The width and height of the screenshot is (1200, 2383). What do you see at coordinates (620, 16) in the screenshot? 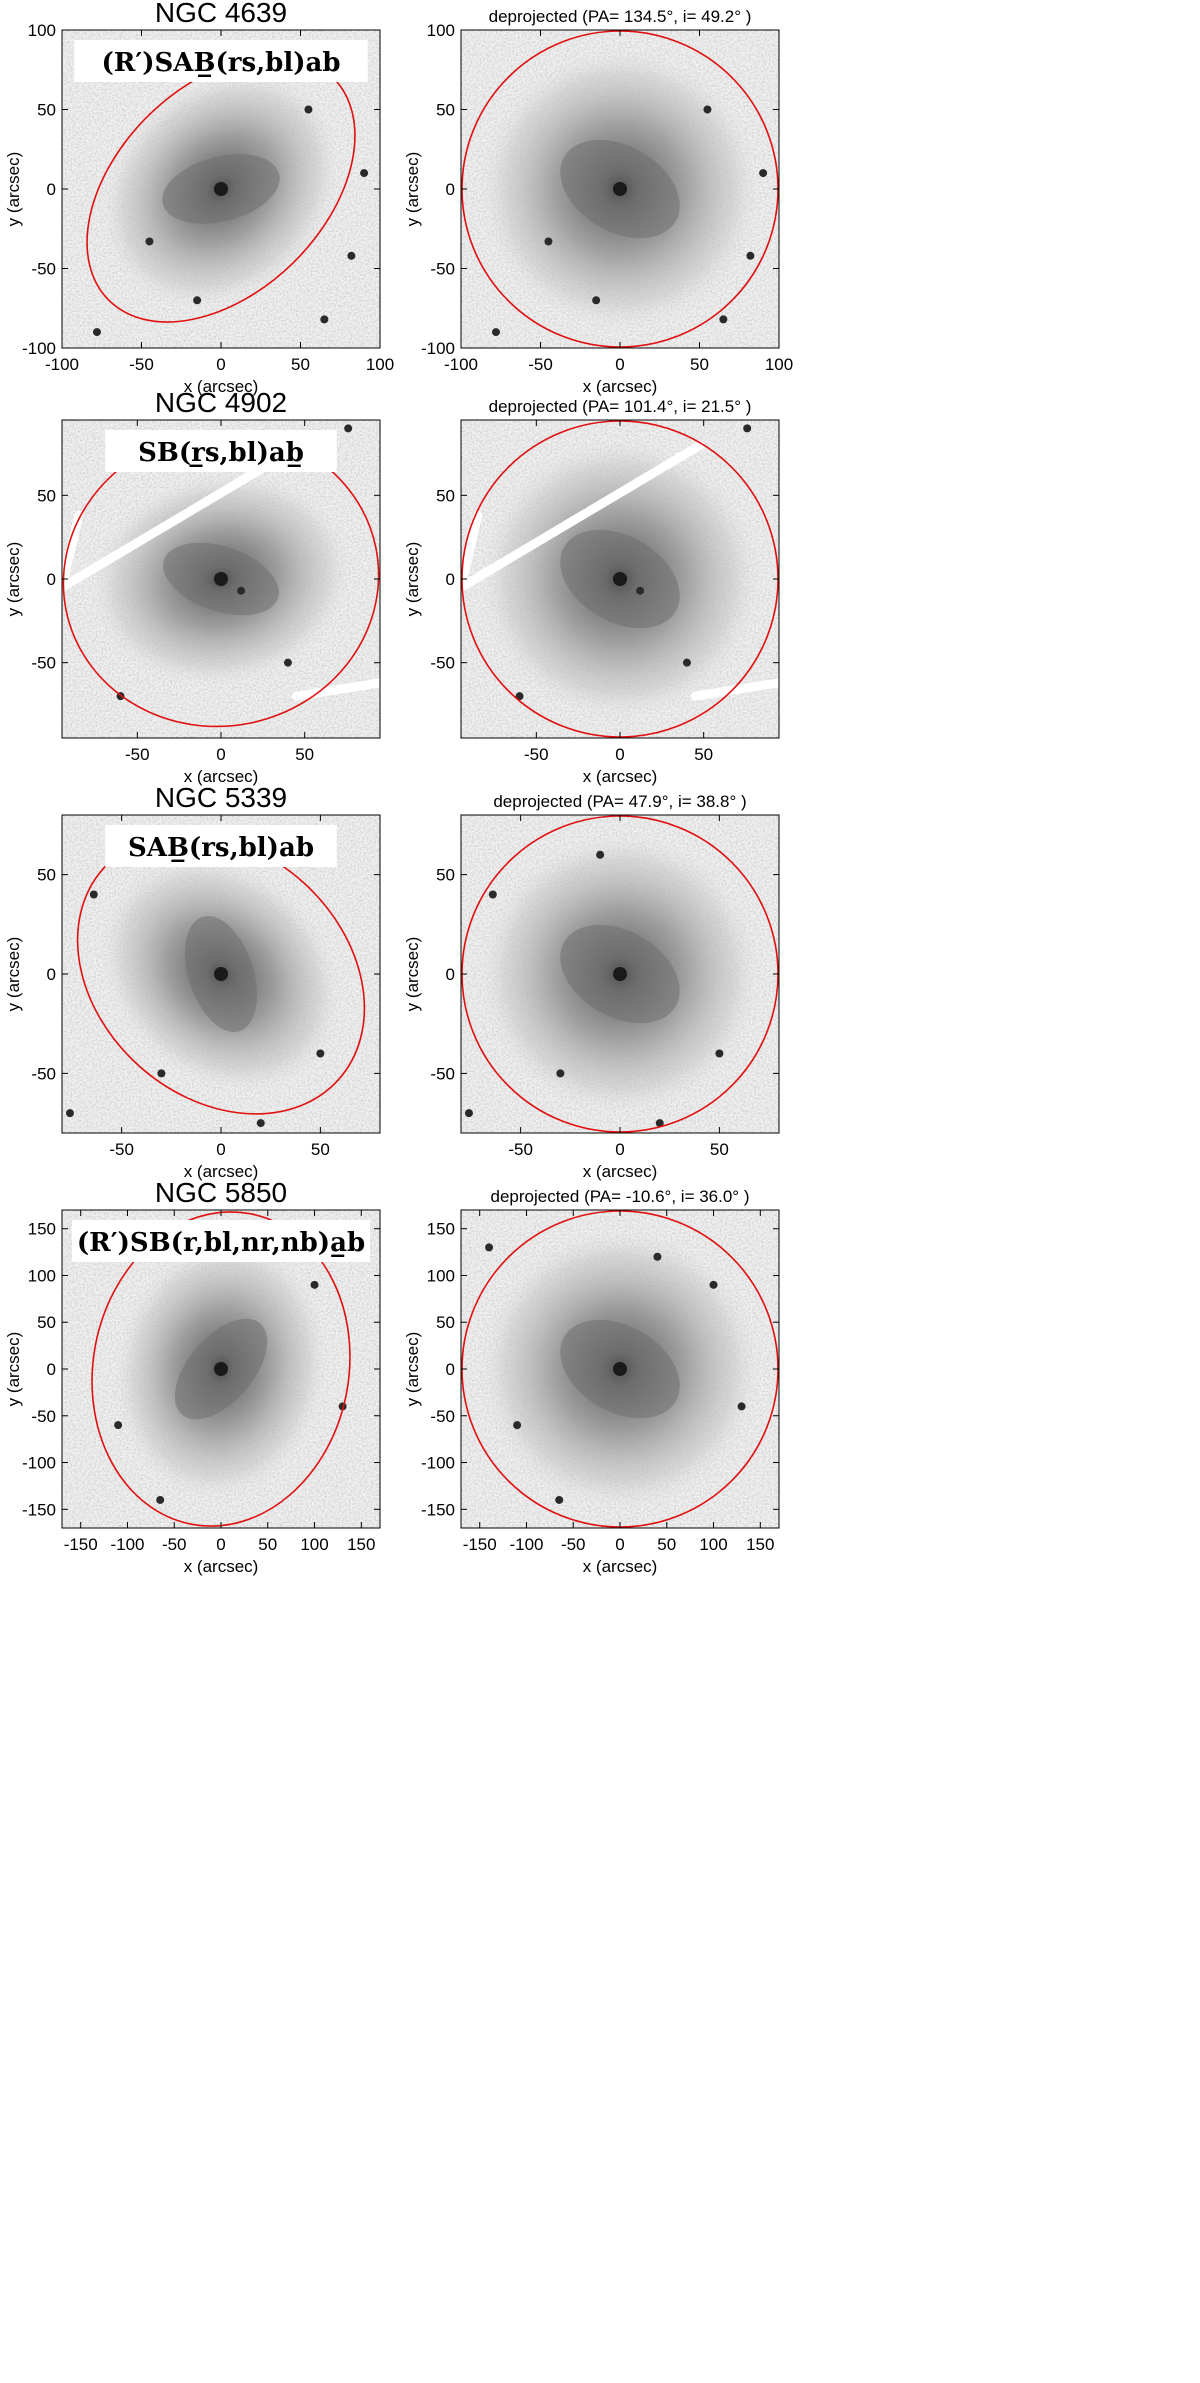
I see `deprojected-title: deprojected (PA= 134.5°, i= 49.2° )` at bounding box center [620, 16].